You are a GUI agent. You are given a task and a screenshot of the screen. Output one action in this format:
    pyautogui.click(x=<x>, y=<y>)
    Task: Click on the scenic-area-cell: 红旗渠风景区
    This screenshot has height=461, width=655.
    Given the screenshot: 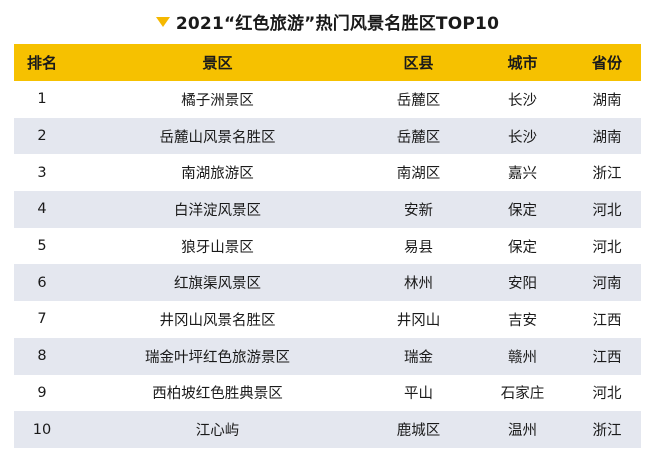 What is the action you would take?
    pyautogui.click(x=217, y=284)
    